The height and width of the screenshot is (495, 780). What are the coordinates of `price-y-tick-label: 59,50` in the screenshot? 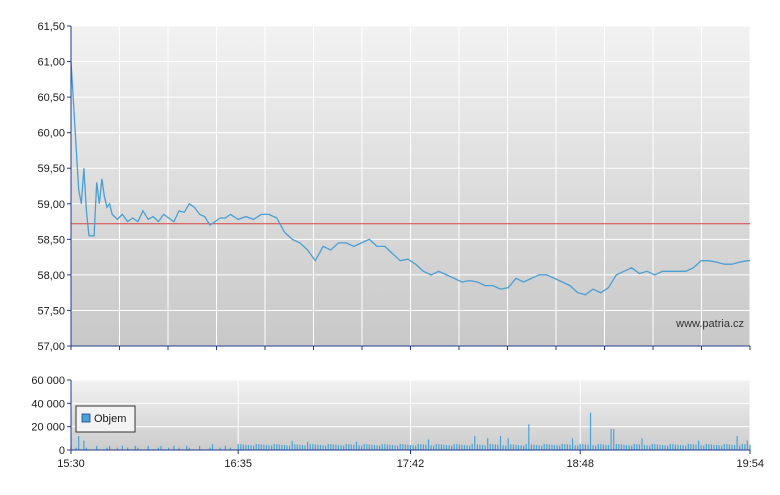 It's located at (51, 169).